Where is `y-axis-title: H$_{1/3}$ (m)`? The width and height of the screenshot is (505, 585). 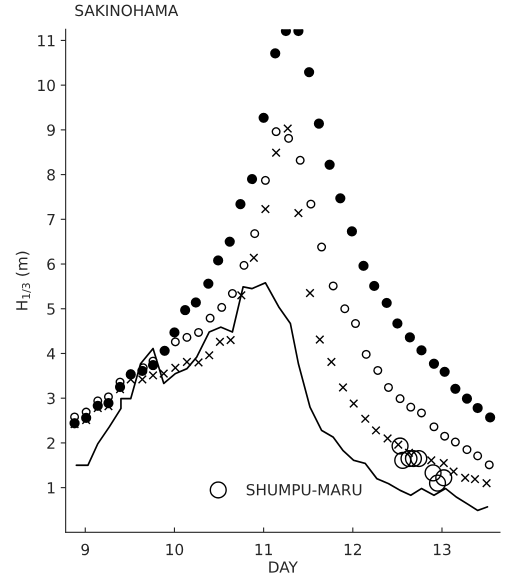 y-axis-title: H$_{1/3}$ (m) is located at coordinates (23, 281).